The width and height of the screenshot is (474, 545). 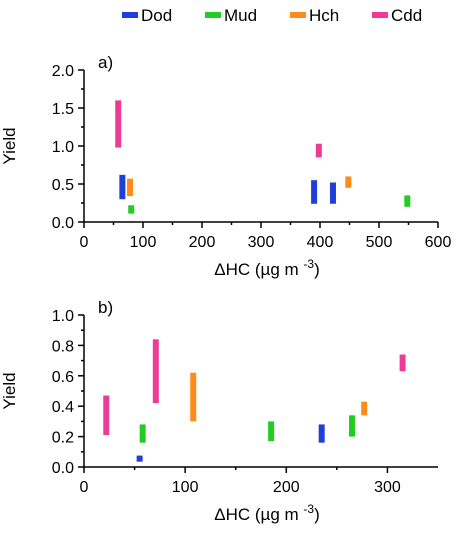 What do you see at coordinates (84, 487) in the screenshot?
I see `x-tick-label-b: 0` at bounding box center [84, 487].